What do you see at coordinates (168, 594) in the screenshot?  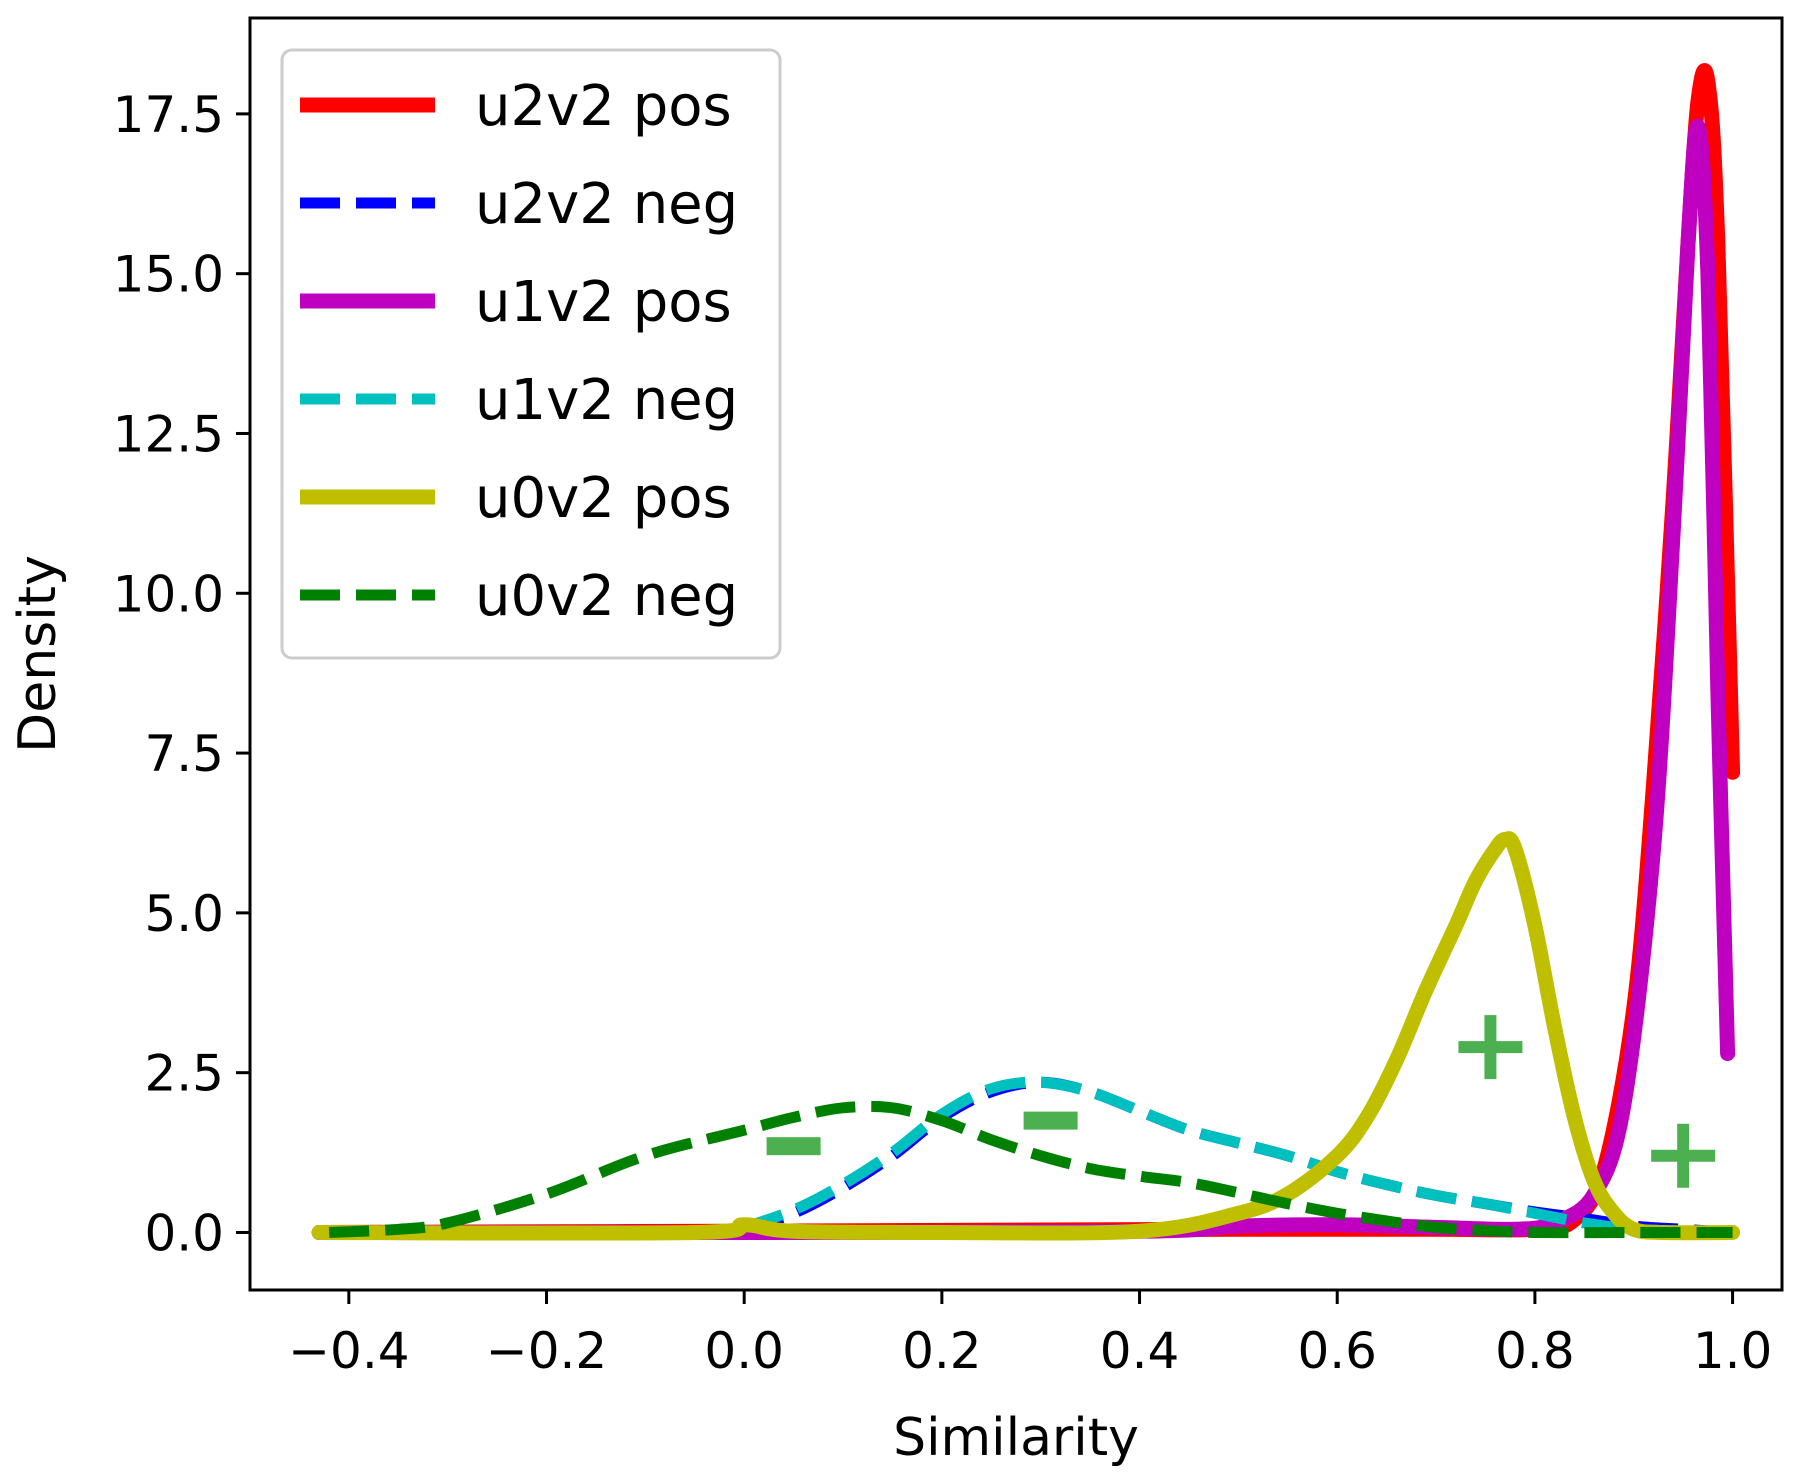 I see `y-tick-label: 10.0` at bounding box center [168, 594].